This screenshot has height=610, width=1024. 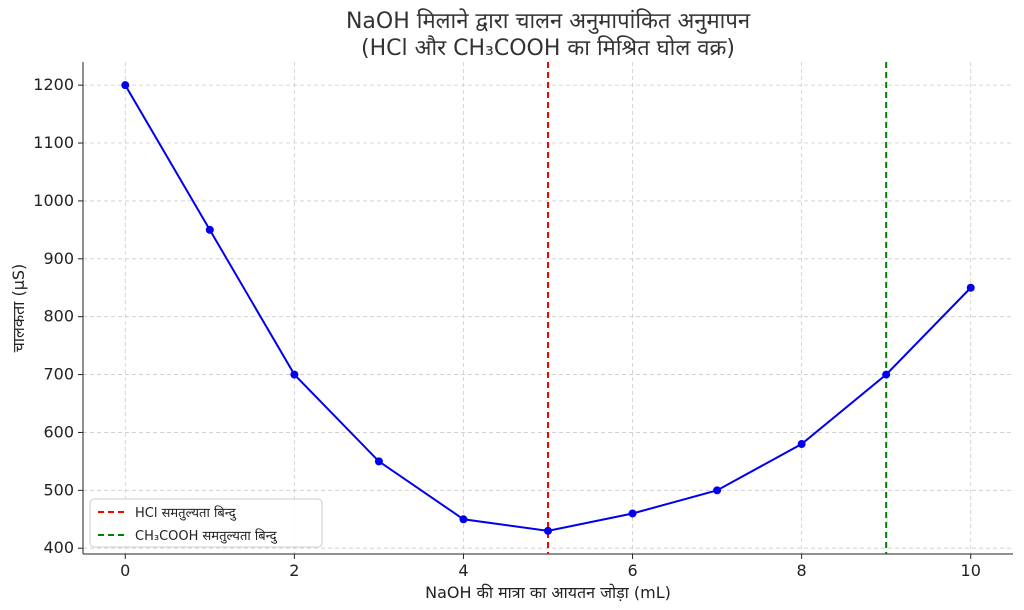 What do you see at coordinates (548, 592) in the screenshot?
I see `x-axis-label: NaOH की मात्रा का आयतन जोड़ा (mL)` at bounding box center [548, 592].